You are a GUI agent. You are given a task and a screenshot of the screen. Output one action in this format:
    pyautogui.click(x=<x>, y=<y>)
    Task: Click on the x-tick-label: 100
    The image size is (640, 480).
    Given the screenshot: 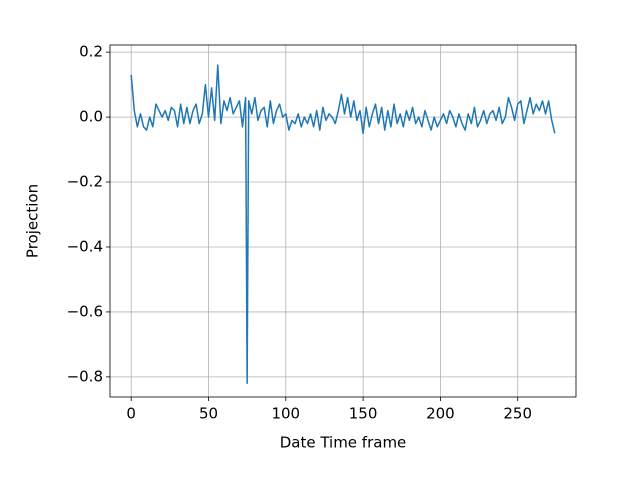 What is the action you would take?
    pyautogui.click(x=285, y=414)
    